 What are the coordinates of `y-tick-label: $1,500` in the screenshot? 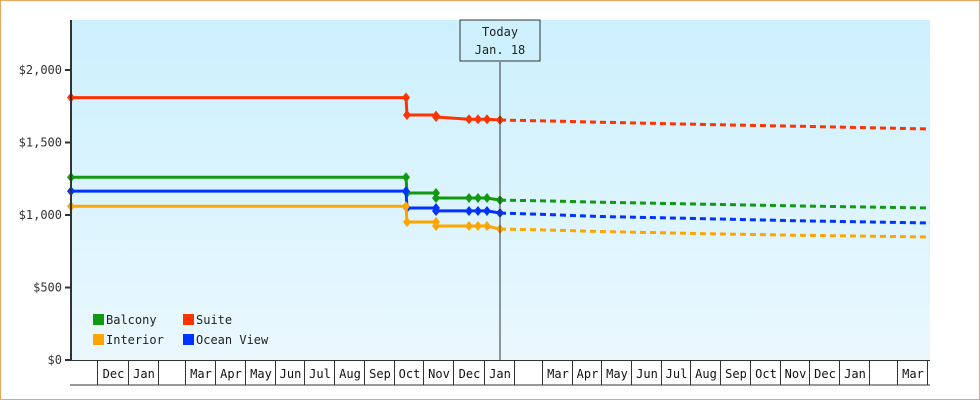 It's located at (40, 143).